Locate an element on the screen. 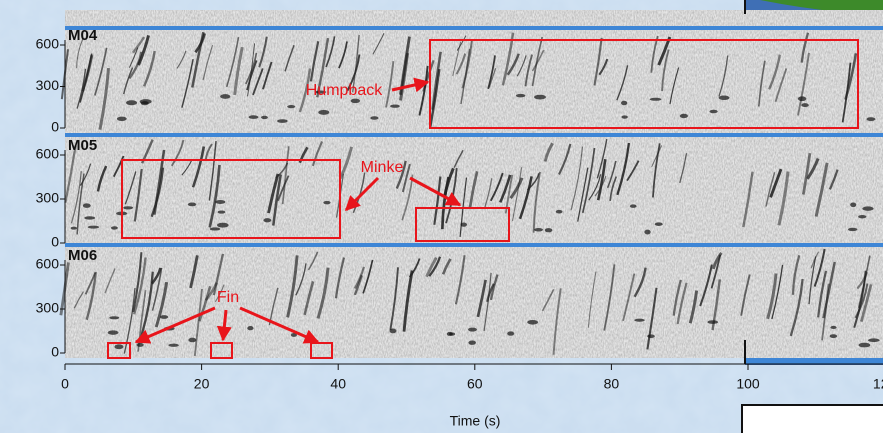 This screenshot has height=433, width=883. fin-box is located at coordinates (119, 350).